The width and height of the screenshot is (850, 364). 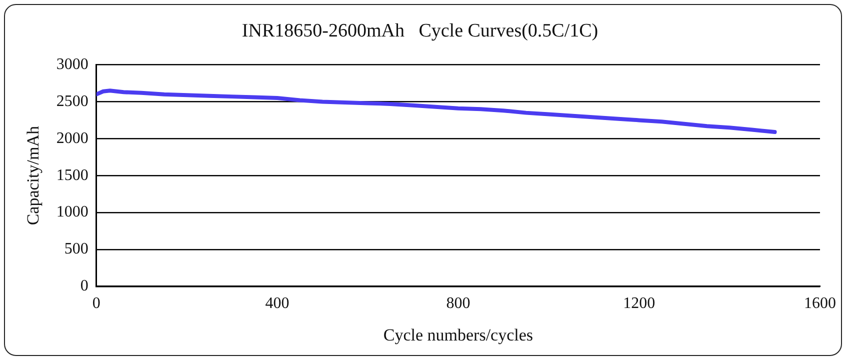 What do you see at coordinates (458, 303) in the screenshot?
I see `x-tick-label: 800` at bounding box center [458, 303].